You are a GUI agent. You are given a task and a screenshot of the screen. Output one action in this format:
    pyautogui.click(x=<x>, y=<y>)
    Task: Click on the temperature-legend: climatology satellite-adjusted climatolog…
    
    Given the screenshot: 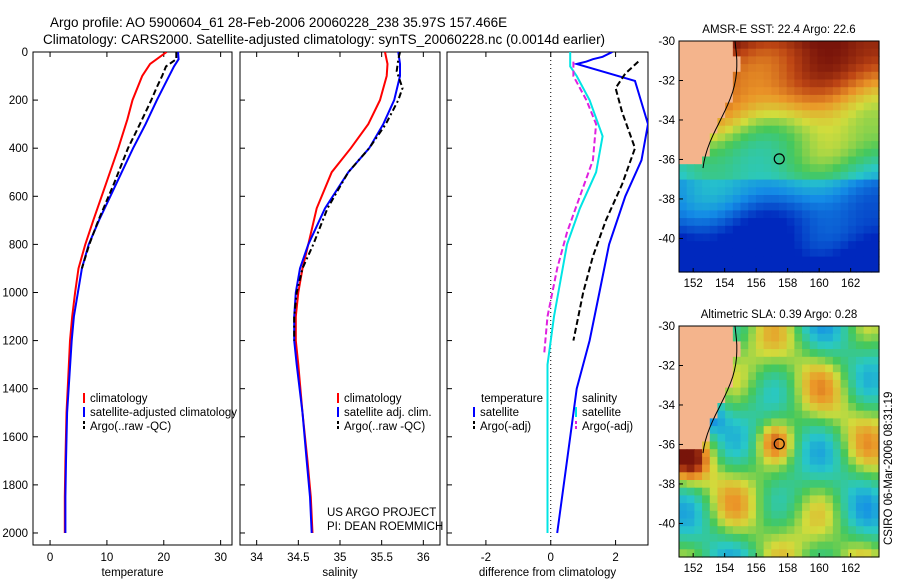 What is the action you would take?
    pyautogui.click(x=160, y=413)
    